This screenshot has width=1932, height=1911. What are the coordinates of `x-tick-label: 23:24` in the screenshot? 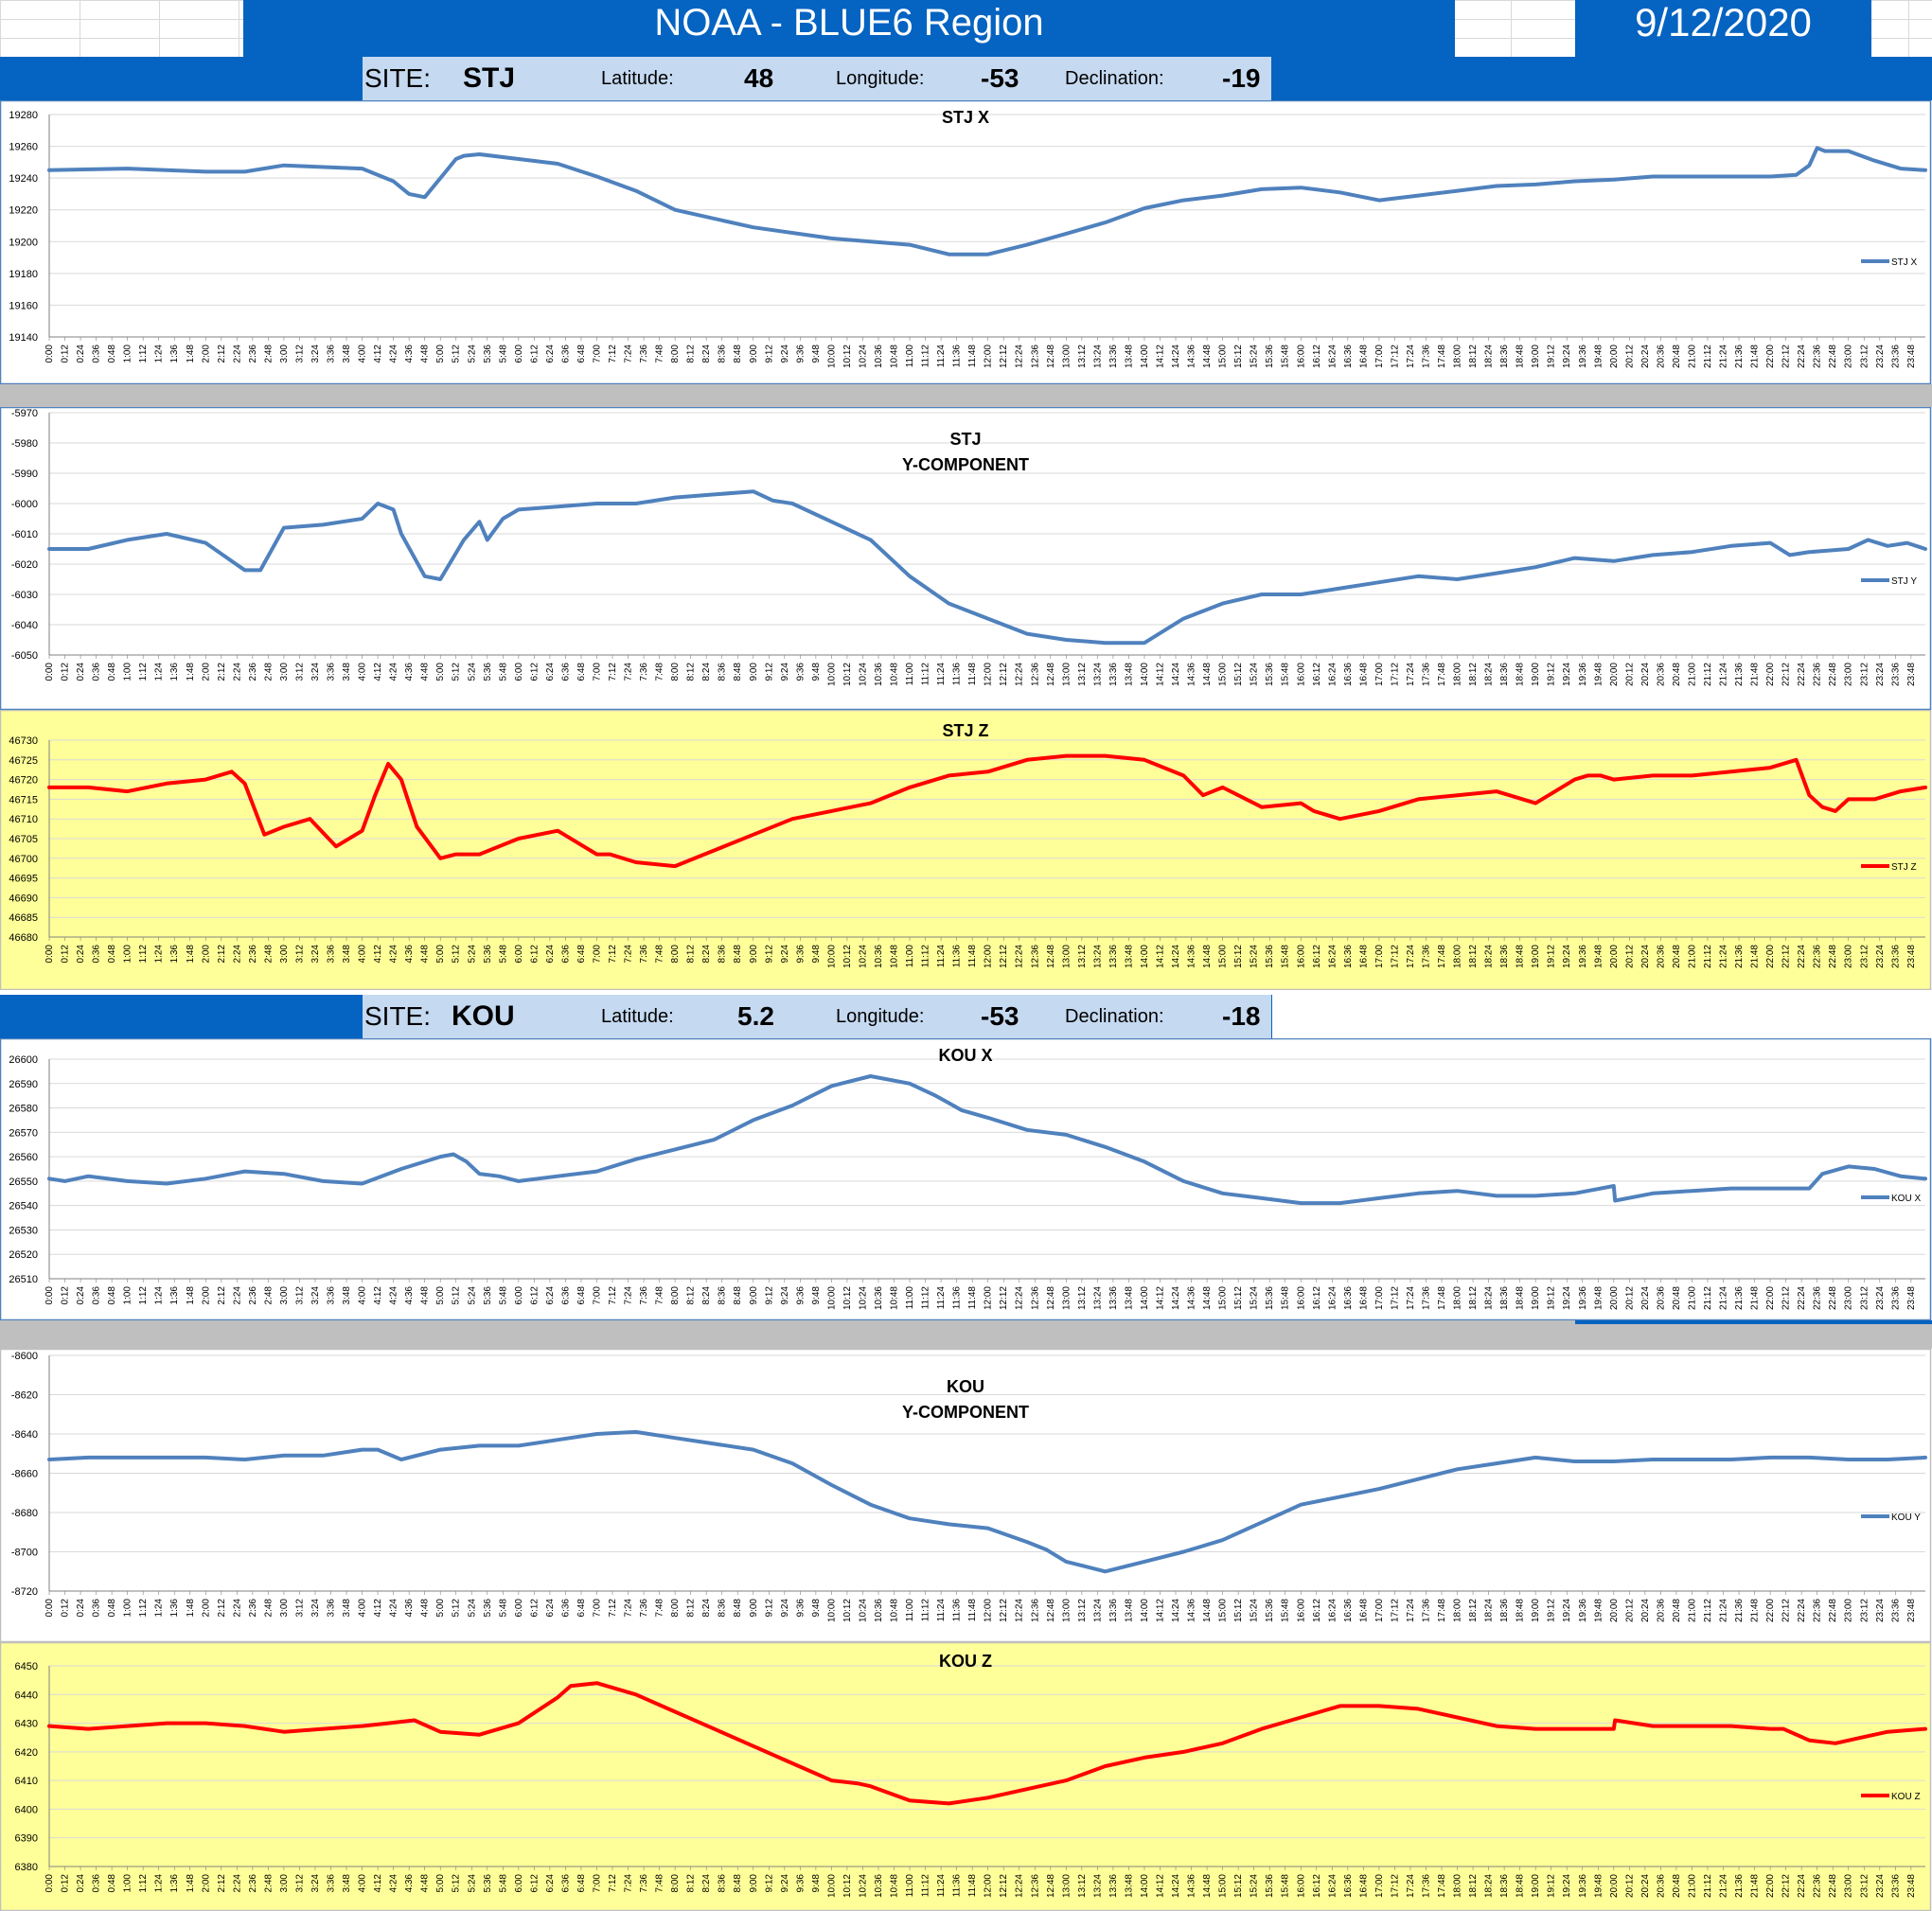 It's located at (1880, 1610).